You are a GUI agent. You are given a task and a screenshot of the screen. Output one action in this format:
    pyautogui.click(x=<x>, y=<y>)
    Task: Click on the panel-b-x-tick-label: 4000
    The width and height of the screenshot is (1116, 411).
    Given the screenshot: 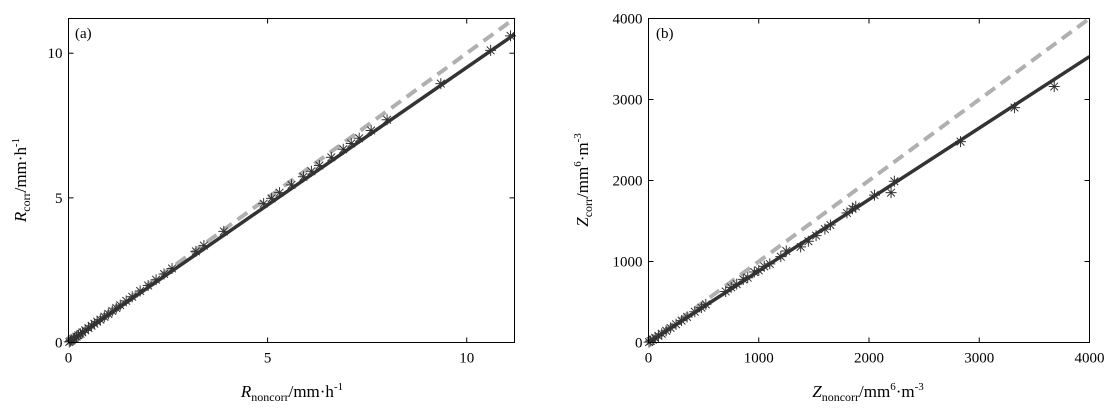 What is the action you would take?
    pyautogui.click(x=1090, y=359)
    